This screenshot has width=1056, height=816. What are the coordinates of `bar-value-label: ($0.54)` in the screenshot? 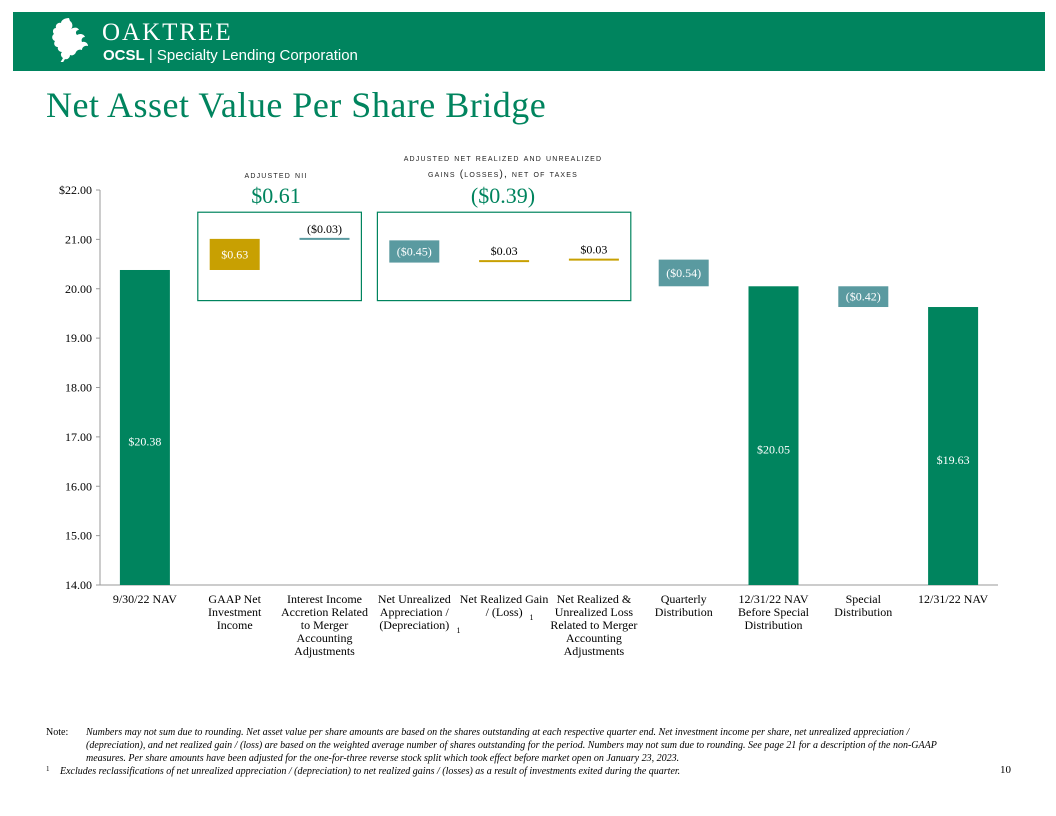 It's located at (683, 273).